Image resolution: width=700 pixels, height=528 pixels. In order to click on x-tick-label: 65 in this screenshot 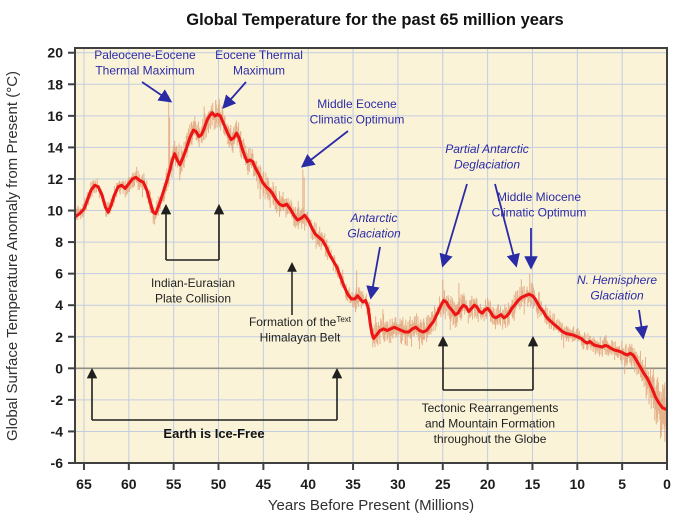, I will do `click(84, 484)`.